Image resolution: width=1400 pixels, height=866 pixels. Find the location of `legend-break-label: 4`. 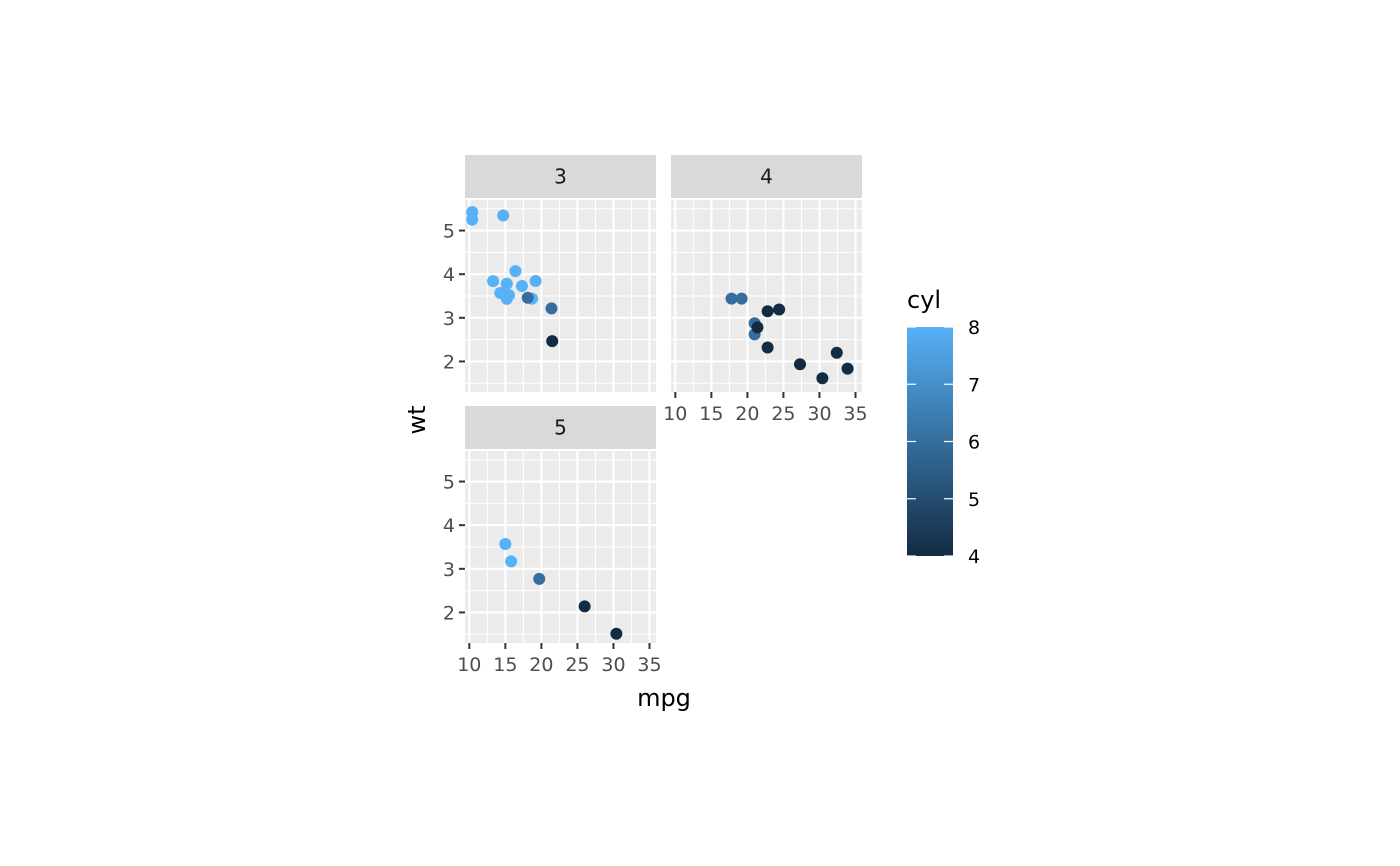

legend-break-label: 4 is located at coordinates (974, 557).